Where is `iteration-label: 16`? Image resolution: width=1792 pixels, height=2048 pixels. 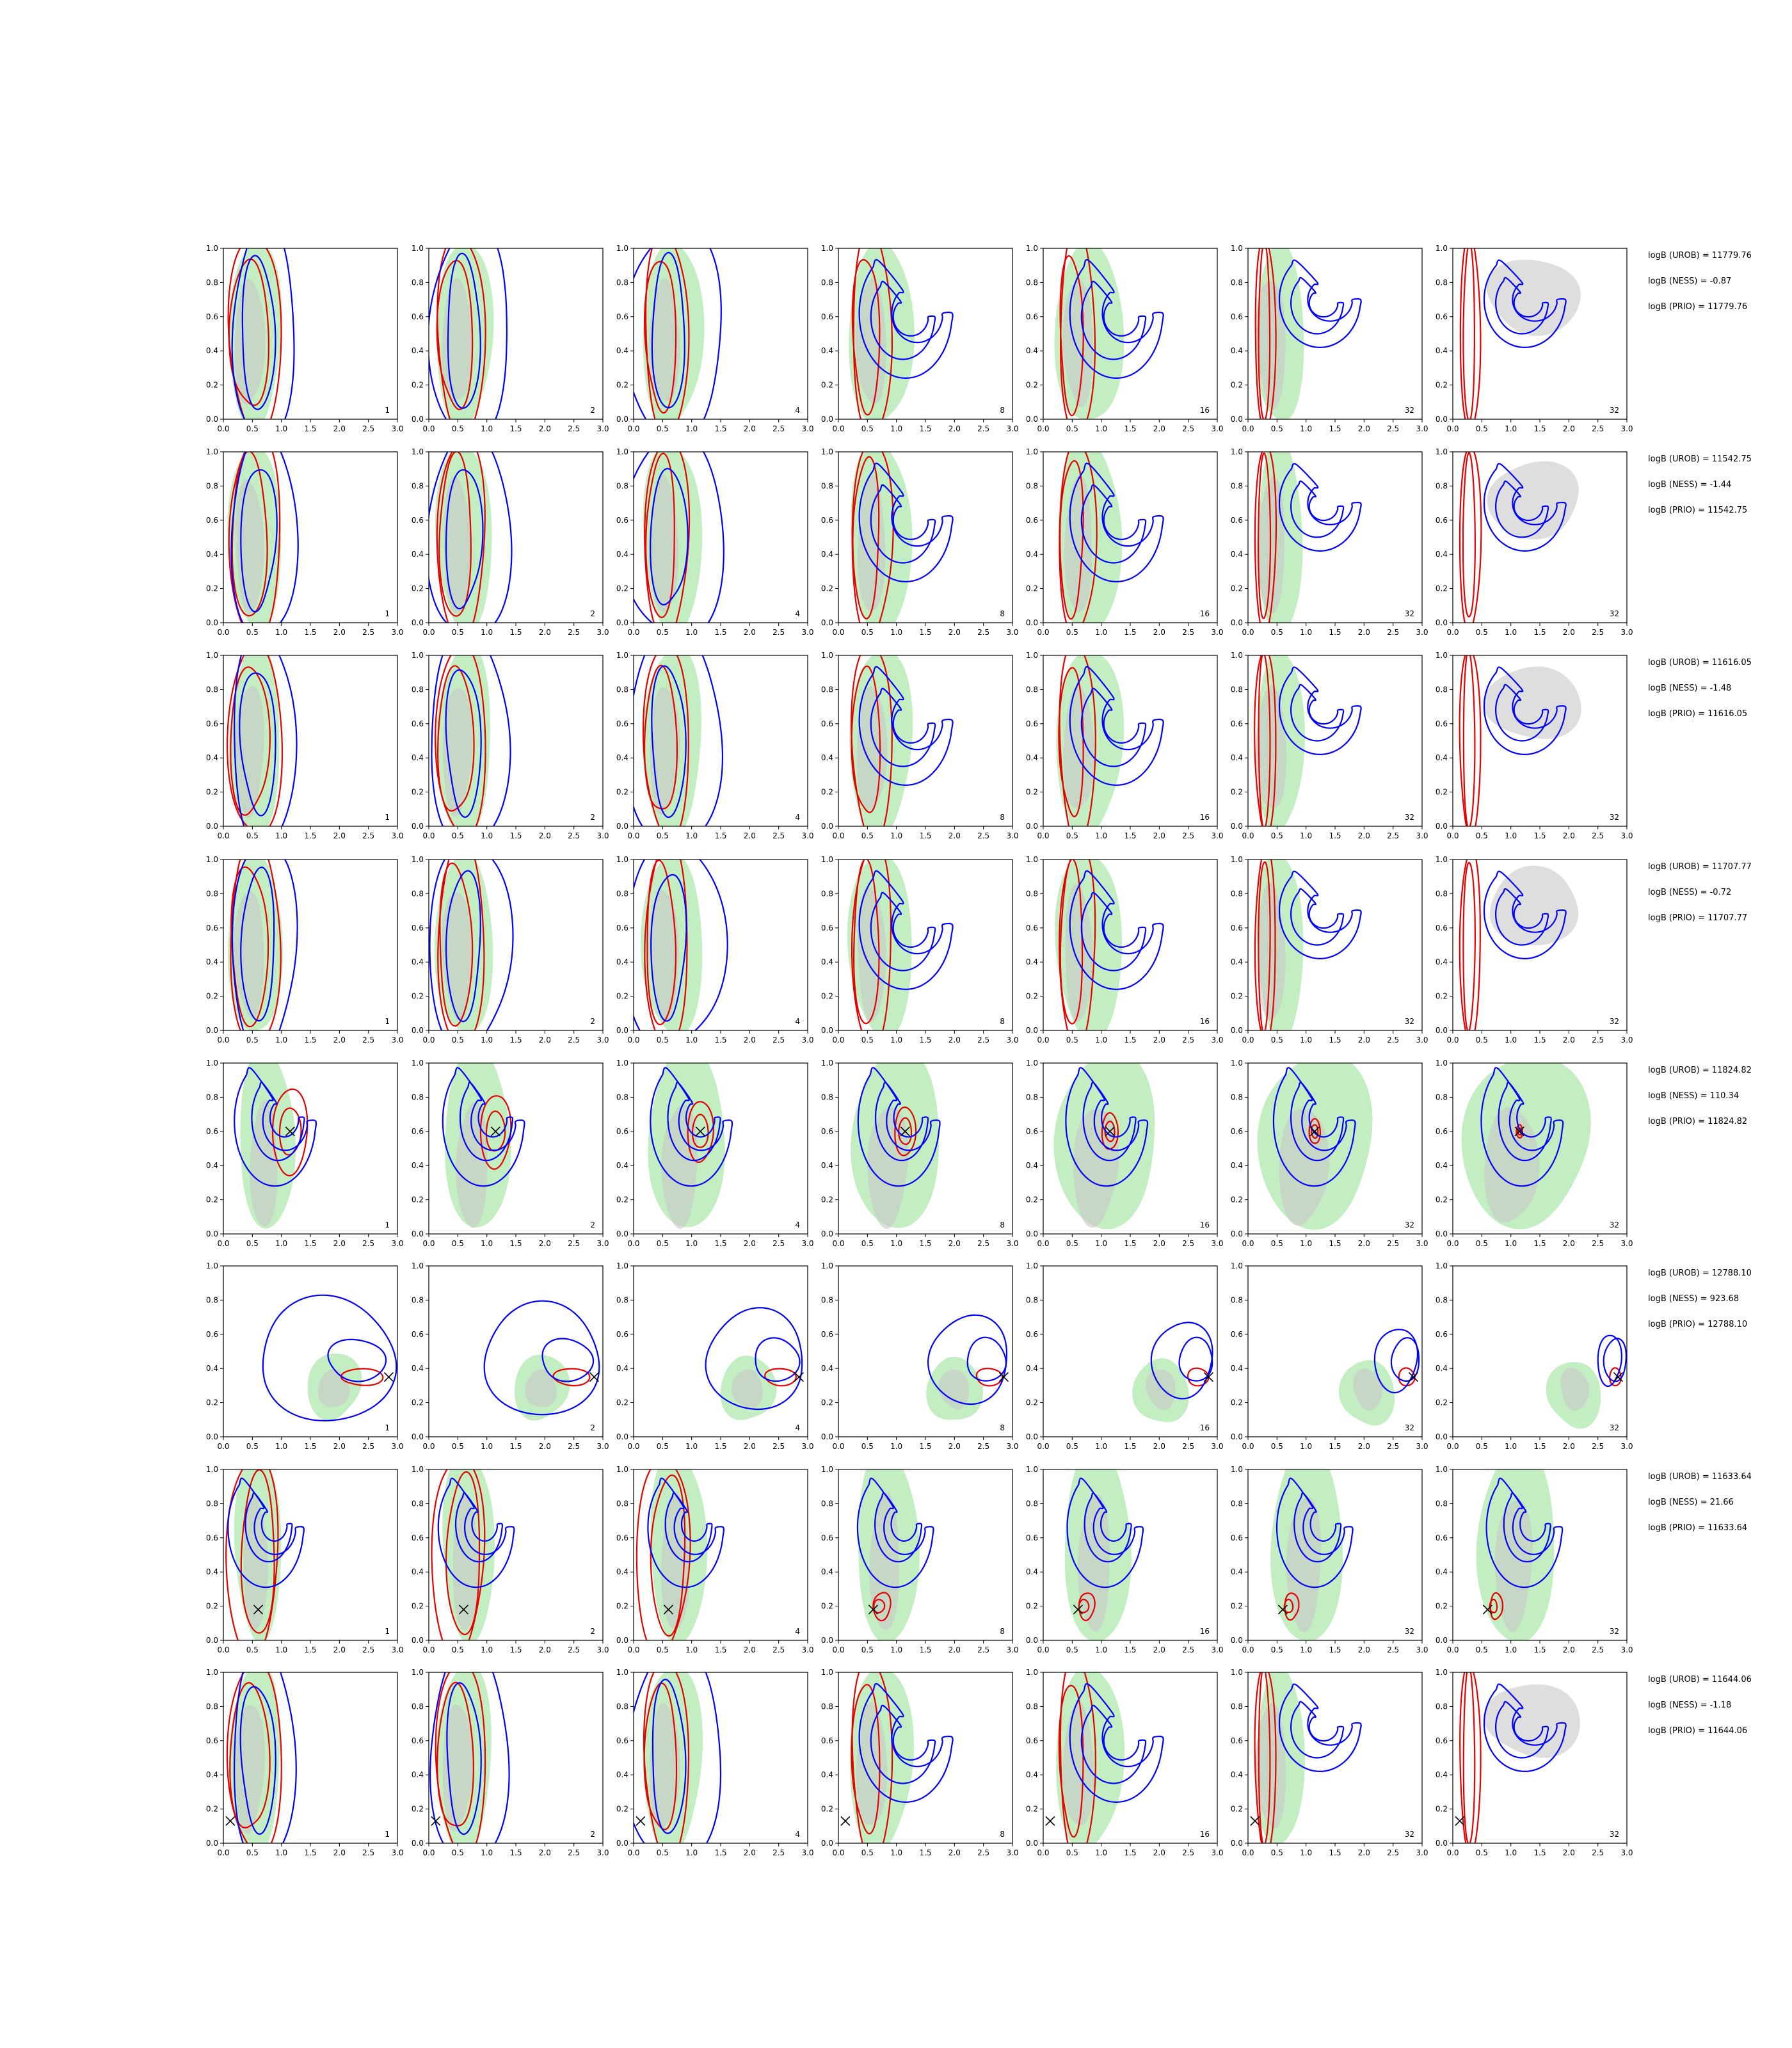 iteration-label: 16 is located at coordinates (1205, 1427).